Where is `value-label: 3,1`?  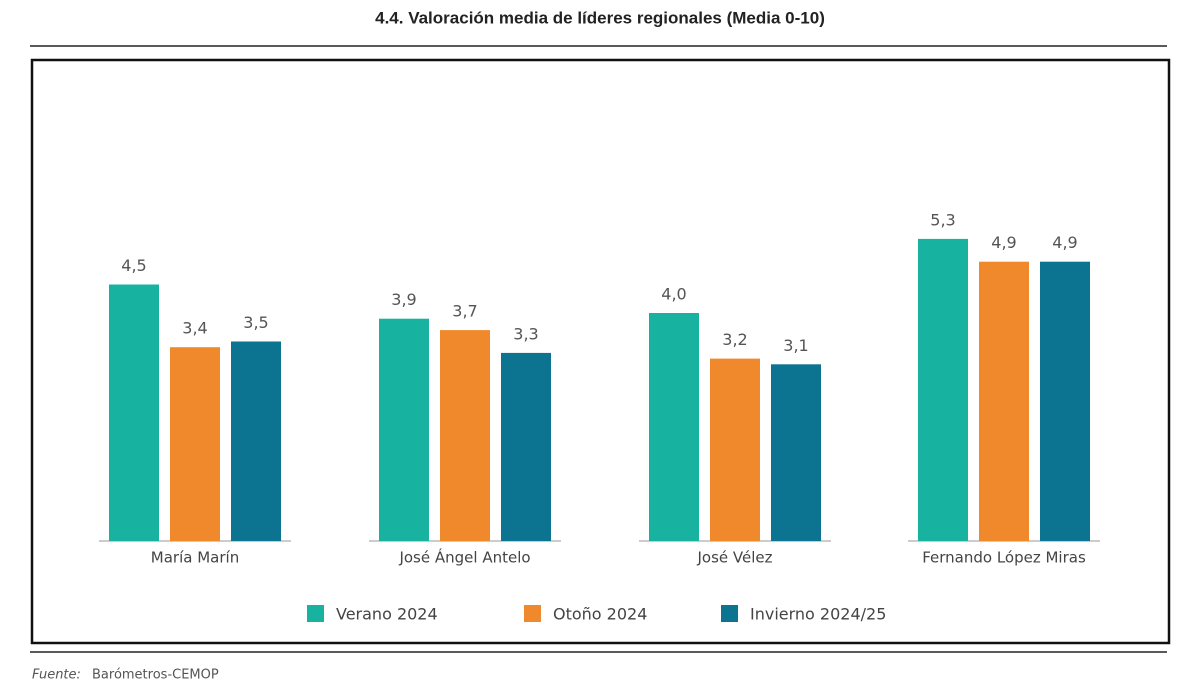 value-label: 3,1 is located at coordinates (795, 345).